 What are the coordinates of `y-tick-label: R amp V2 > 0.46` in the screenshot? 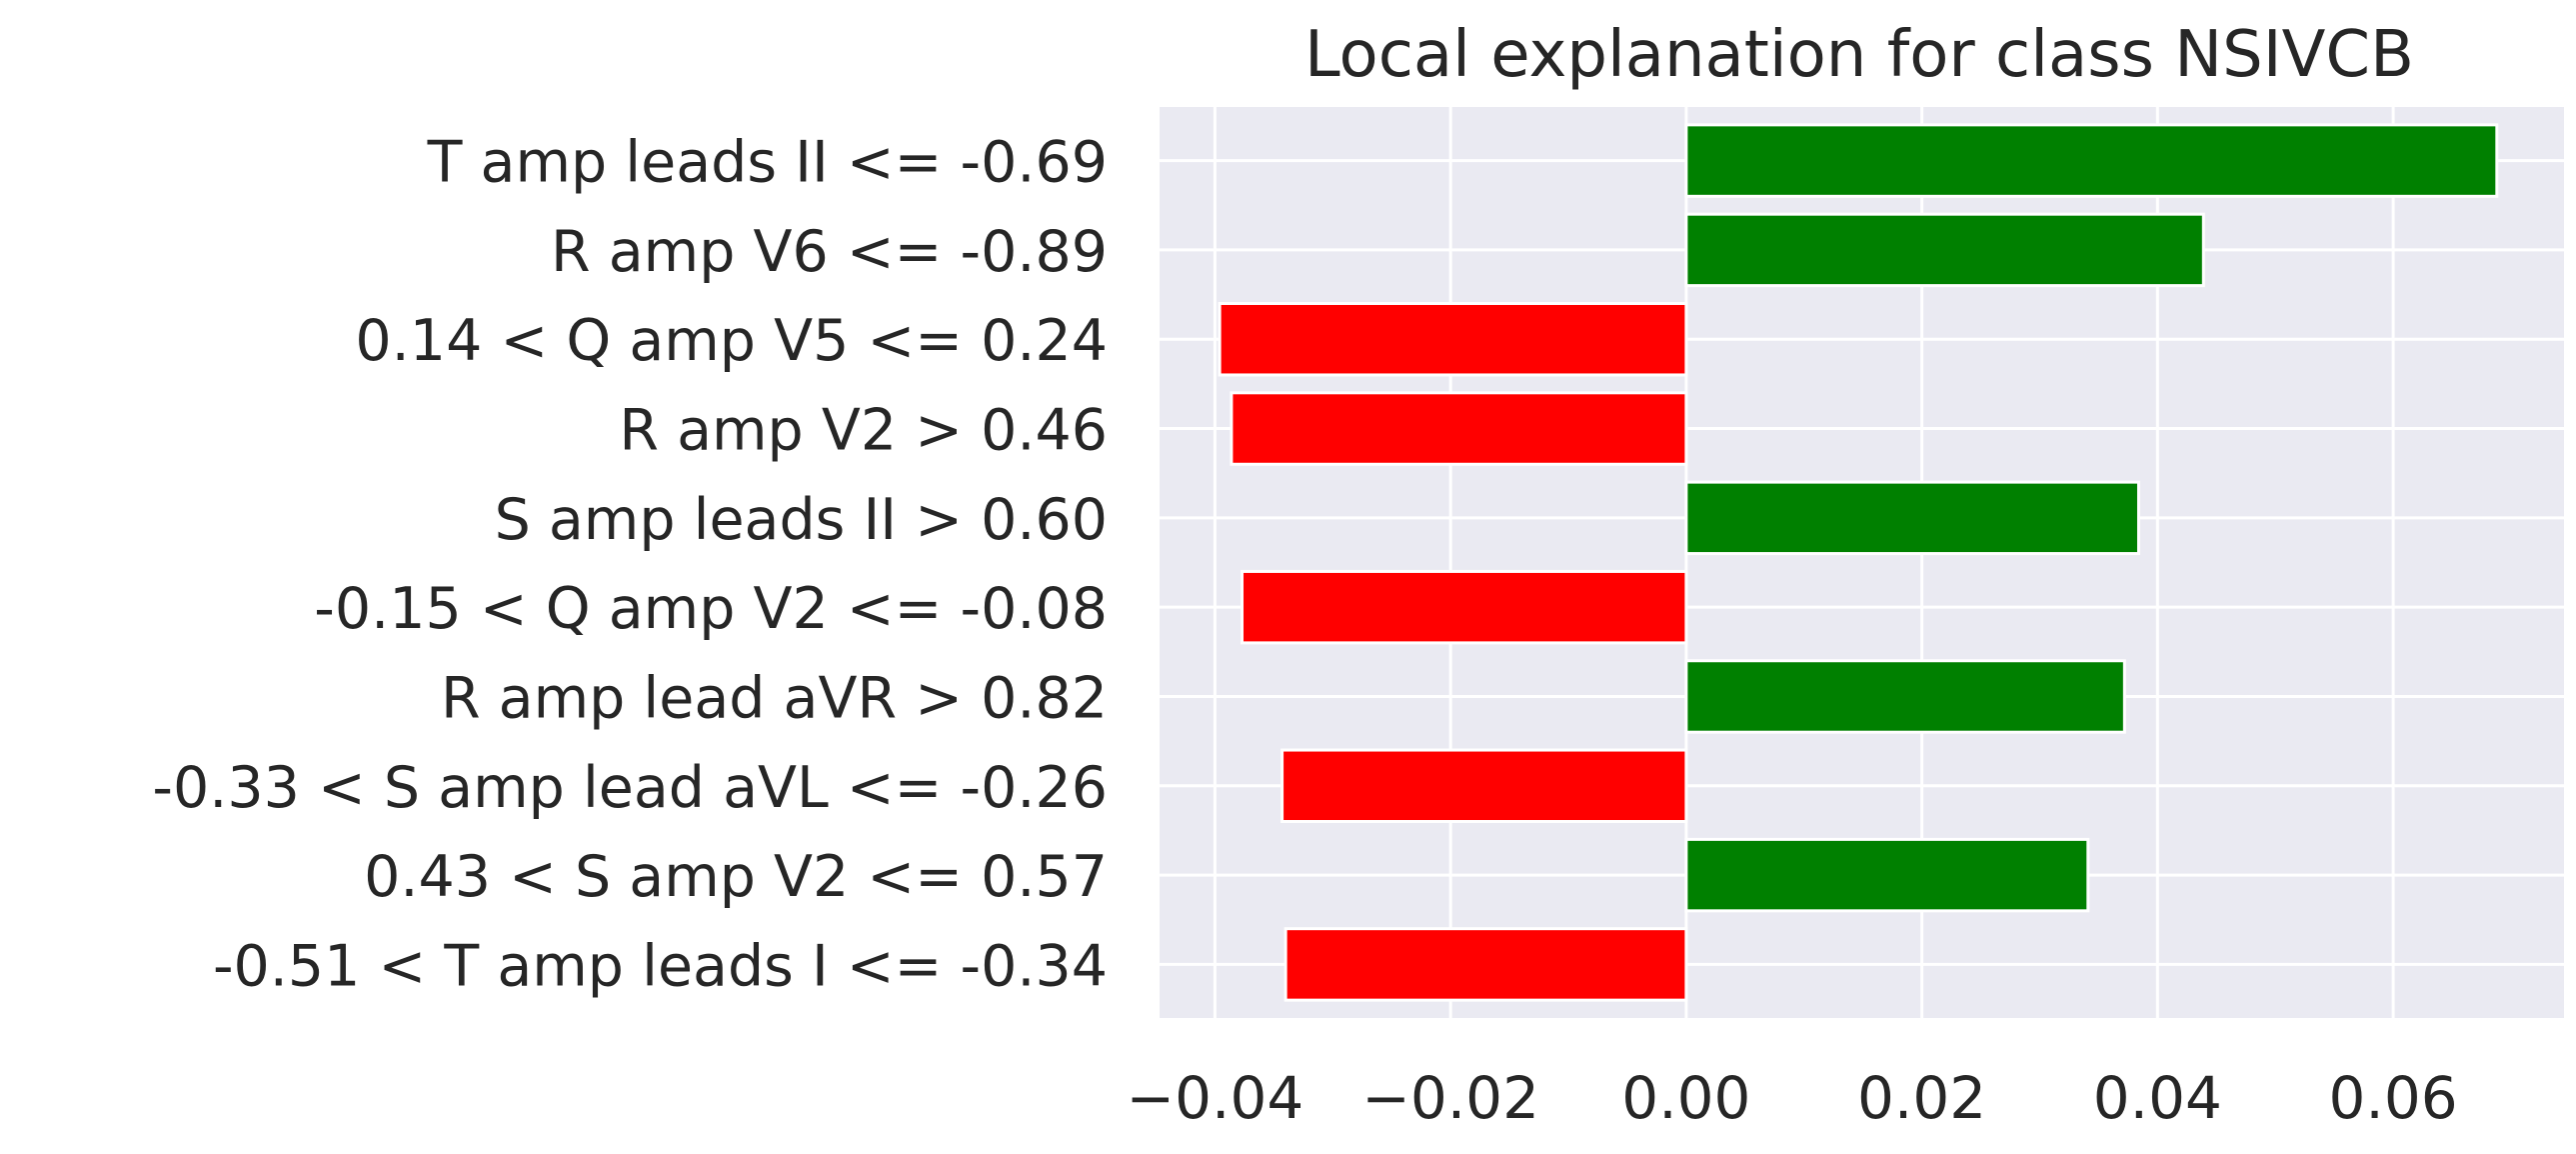 It's located at (863, 431).